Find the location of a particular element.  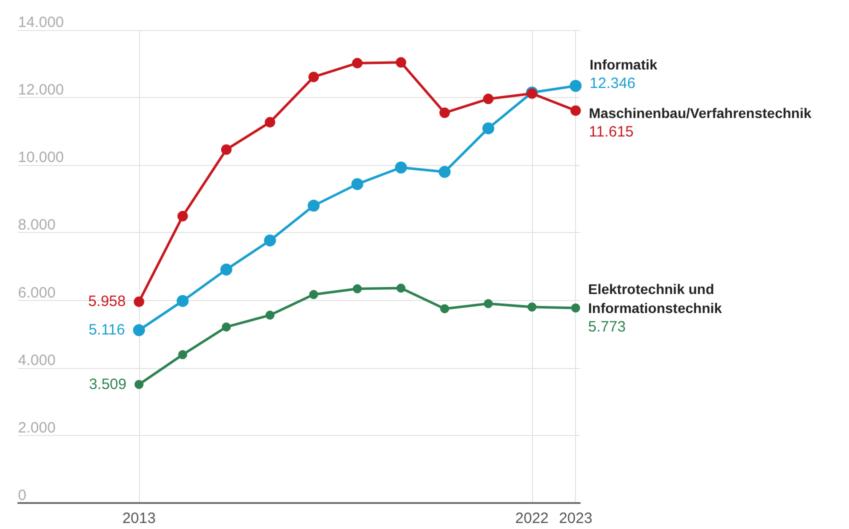

data-label: 12.346 is located at coordinates (613, 83).